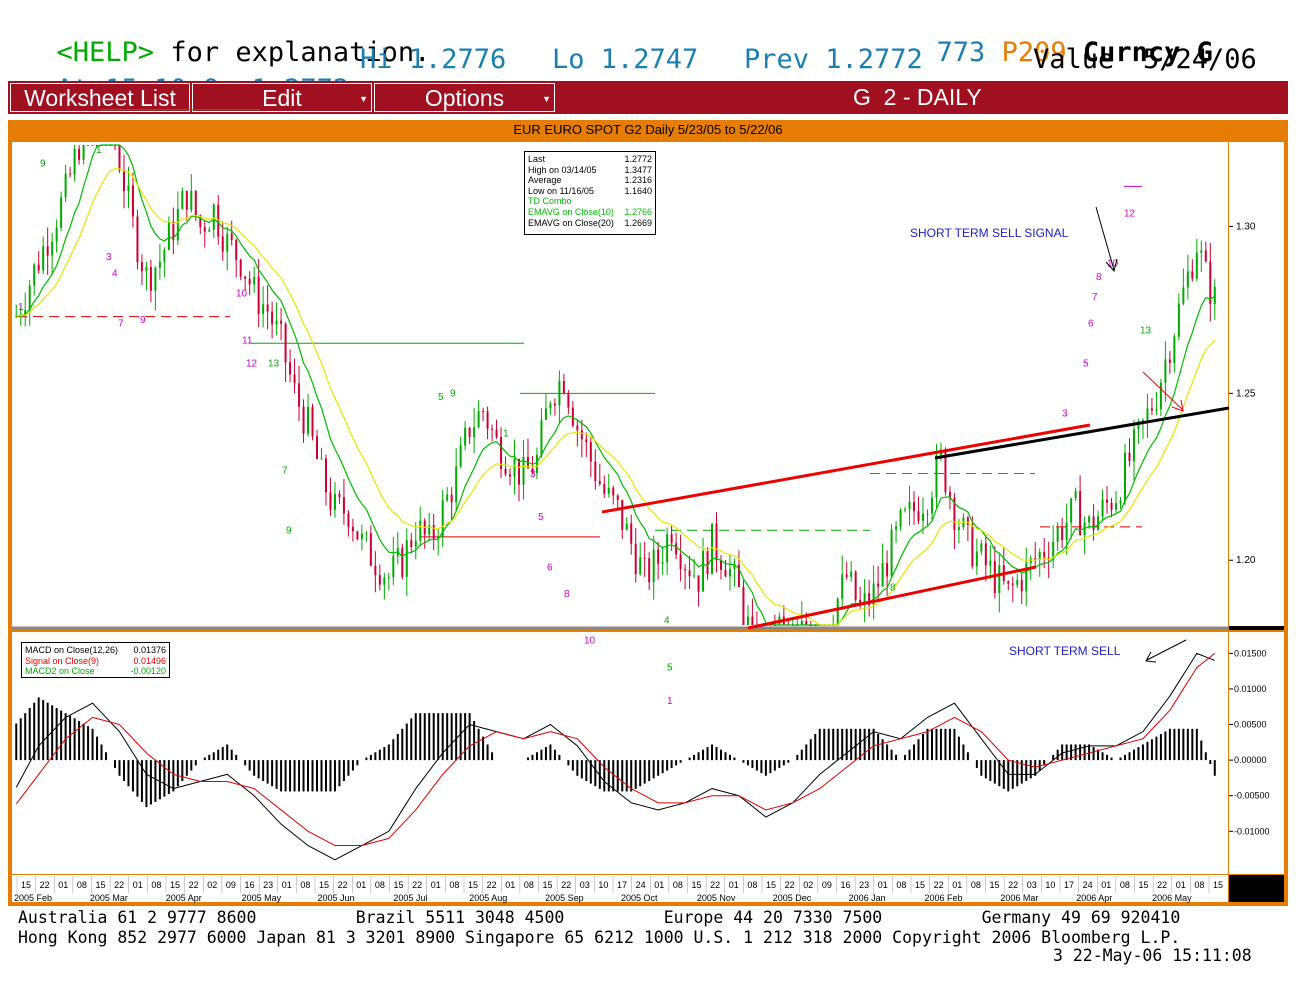 The width and height of the screenshot is (1296, 984). What do you see at coordinates (95, 661) in the screenshot?
I see `legend-row: Signal on Close(9) 0.01496` at bounding box center [95, 661].